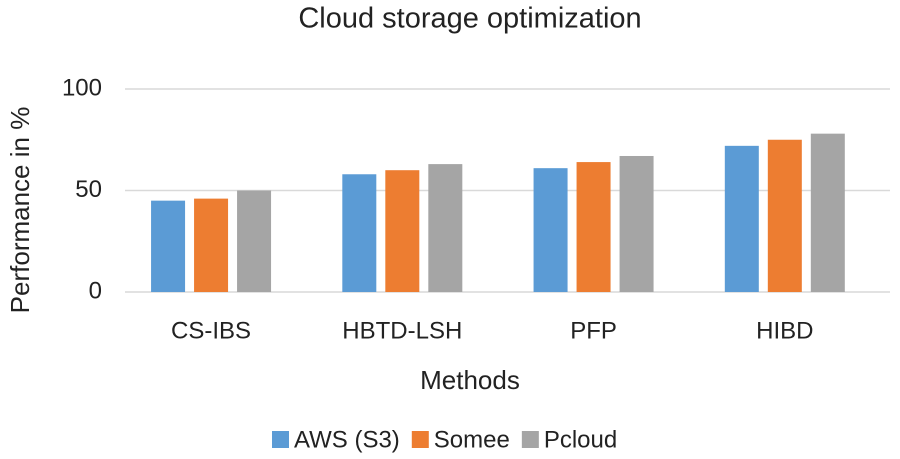  I want to click on y-tick-label: 100, so click(82, 87).